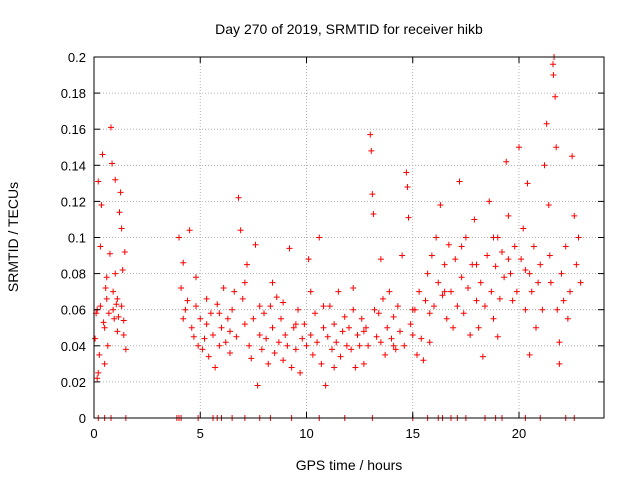 The height and width of the screenshot is (480, 640). I want to click on y-tick-label-8: 0.16, so click(73, 129).